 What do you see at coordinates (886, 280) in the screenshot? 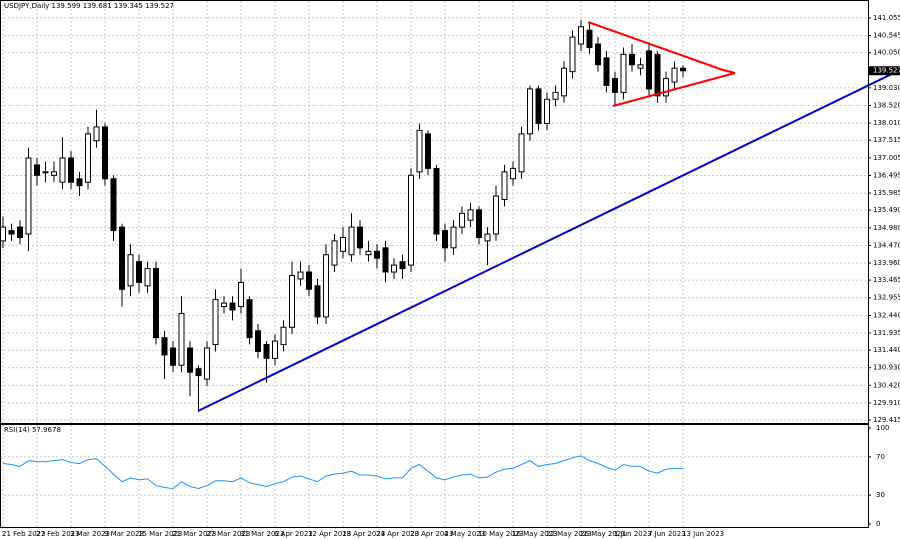
I see `y-tick-label: 133.465` at bounding box center [886, 280].